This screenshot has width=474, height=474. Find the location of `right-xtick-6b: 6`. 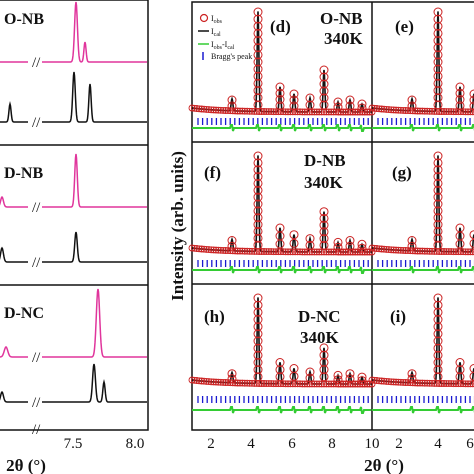

right-xtick-6b: 6 is located at coordinates (470, 444).